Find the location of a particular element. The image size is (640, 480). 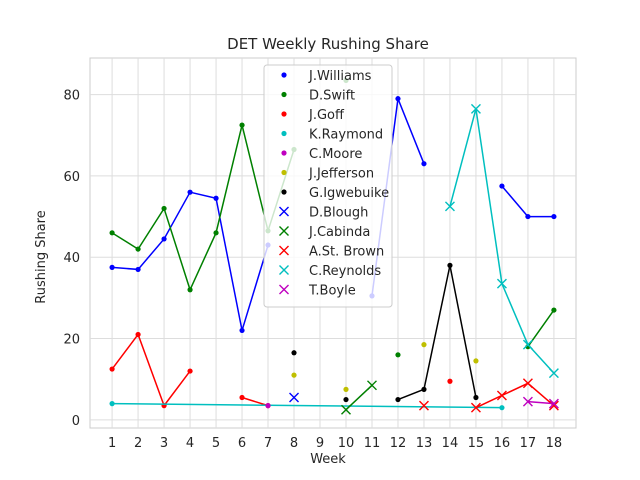

series-c-moore is located at coordinates (268, 406).